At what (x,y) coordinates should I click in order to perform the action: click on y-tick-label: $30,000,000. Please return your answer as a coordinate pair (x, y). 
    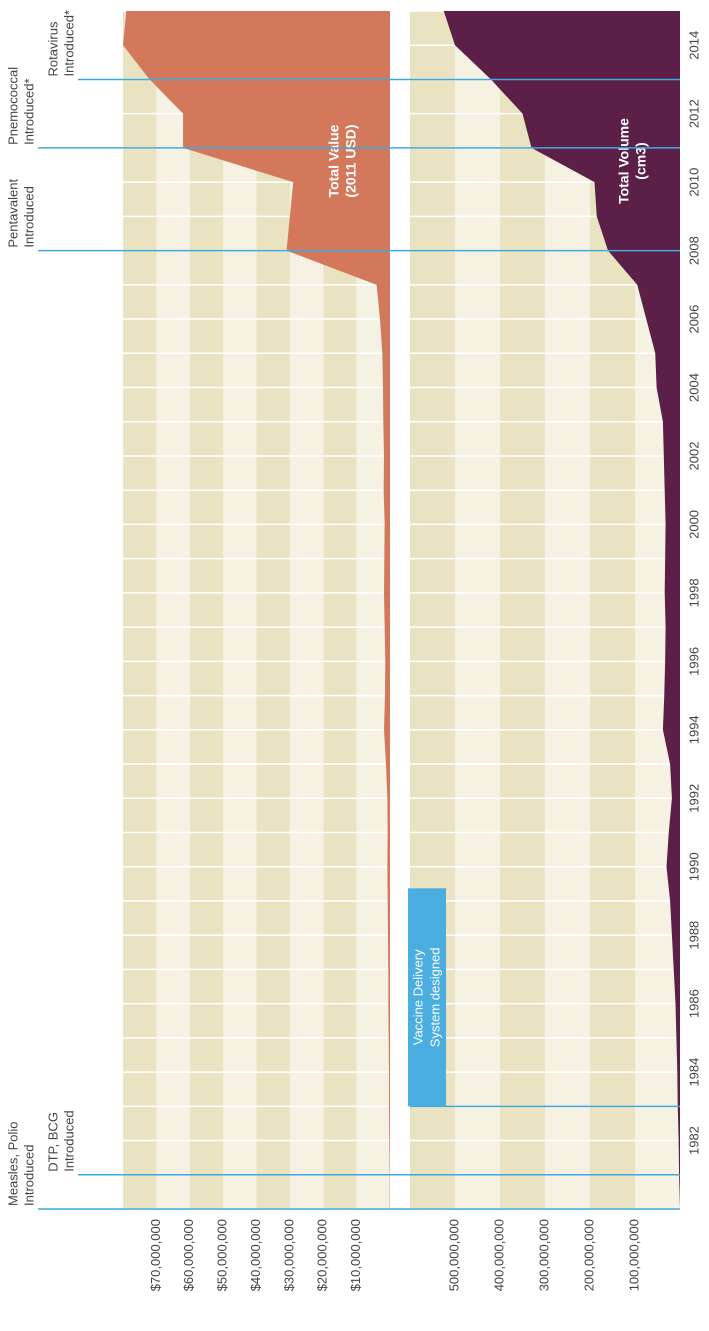
    Looking at the image, I should click on (288, 1255).